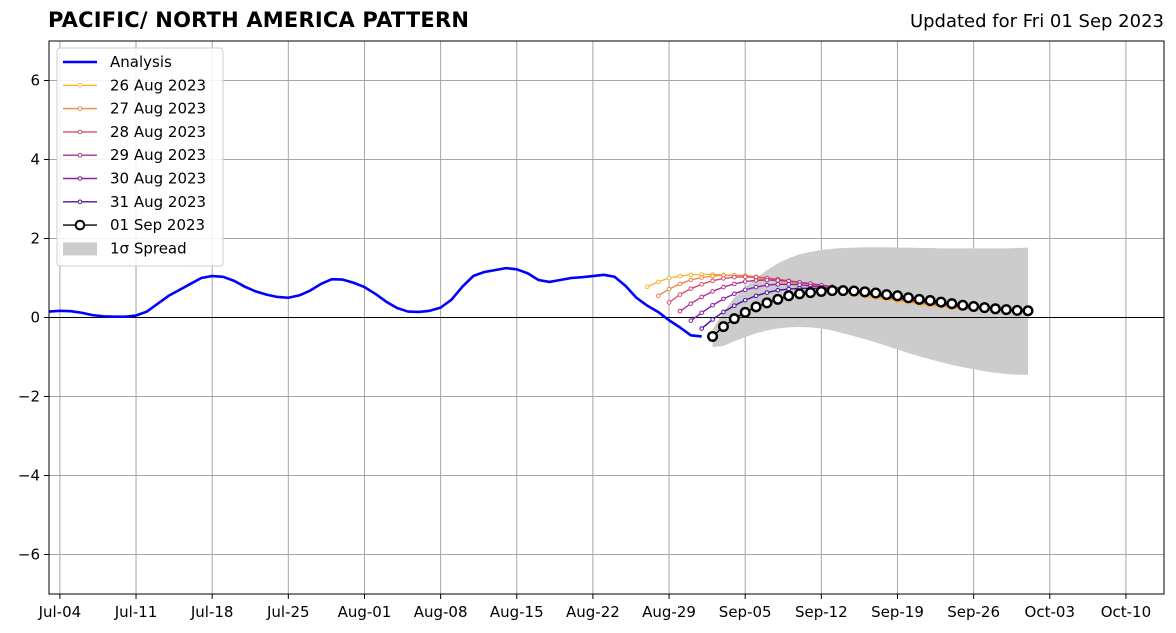  I want to click on legend-box, so click(140, 157).